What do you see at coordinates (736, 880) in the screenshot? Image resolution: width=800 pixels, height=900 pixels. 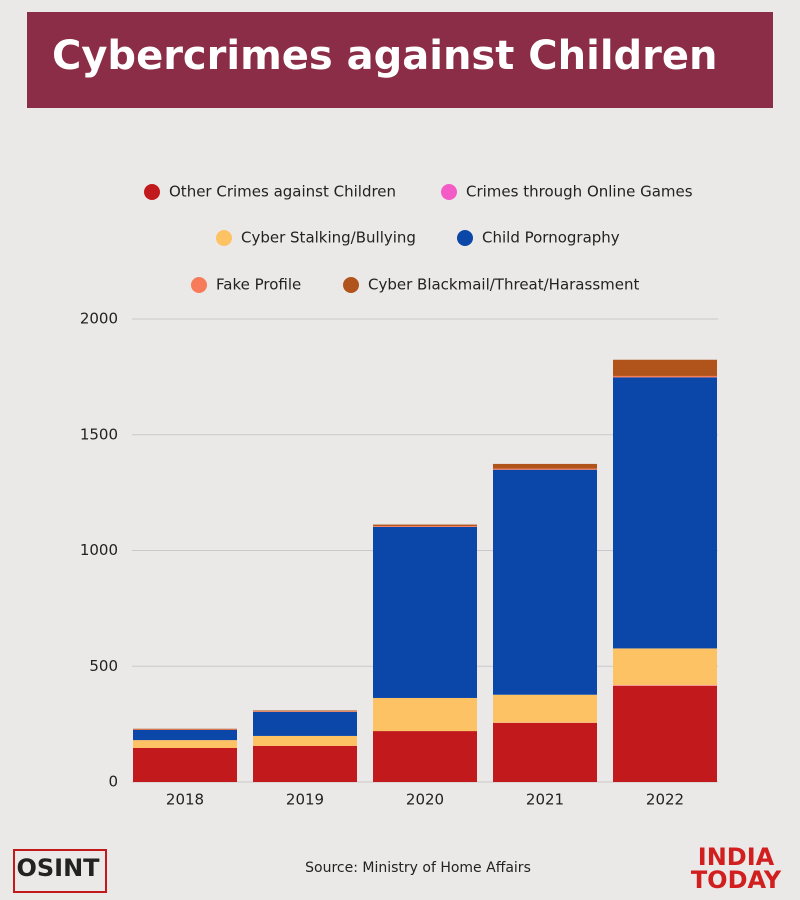 I see `logo-today: TODAY` at bounding box center [736, 880].